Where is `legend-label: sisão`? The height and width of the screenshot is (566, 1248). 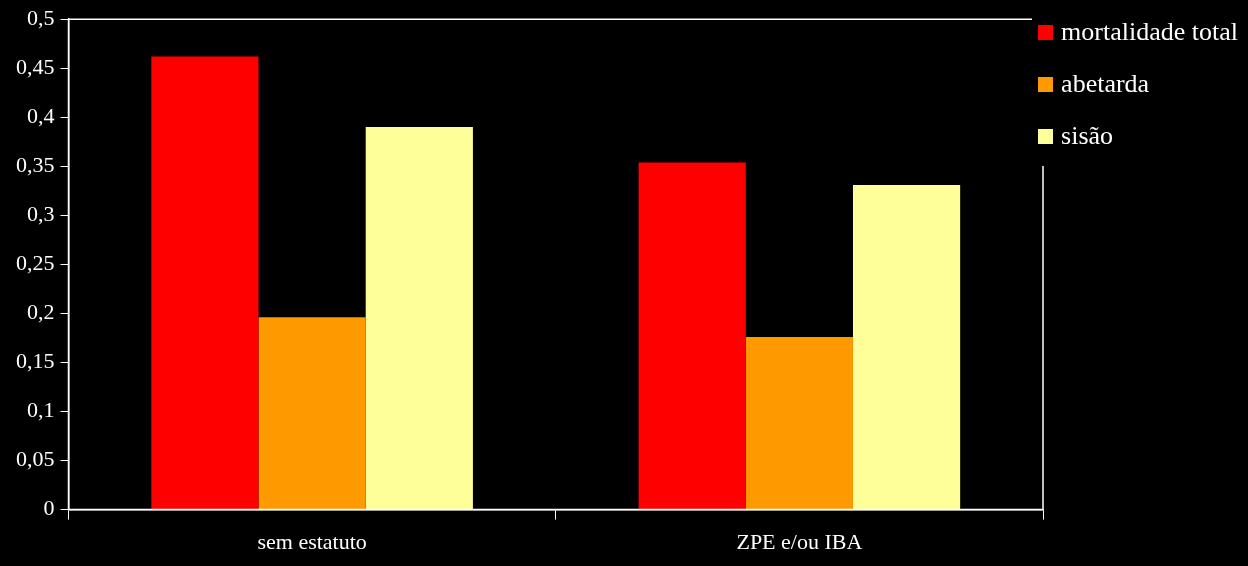
legend-label: sisão is located at coordinates (1087, 136).